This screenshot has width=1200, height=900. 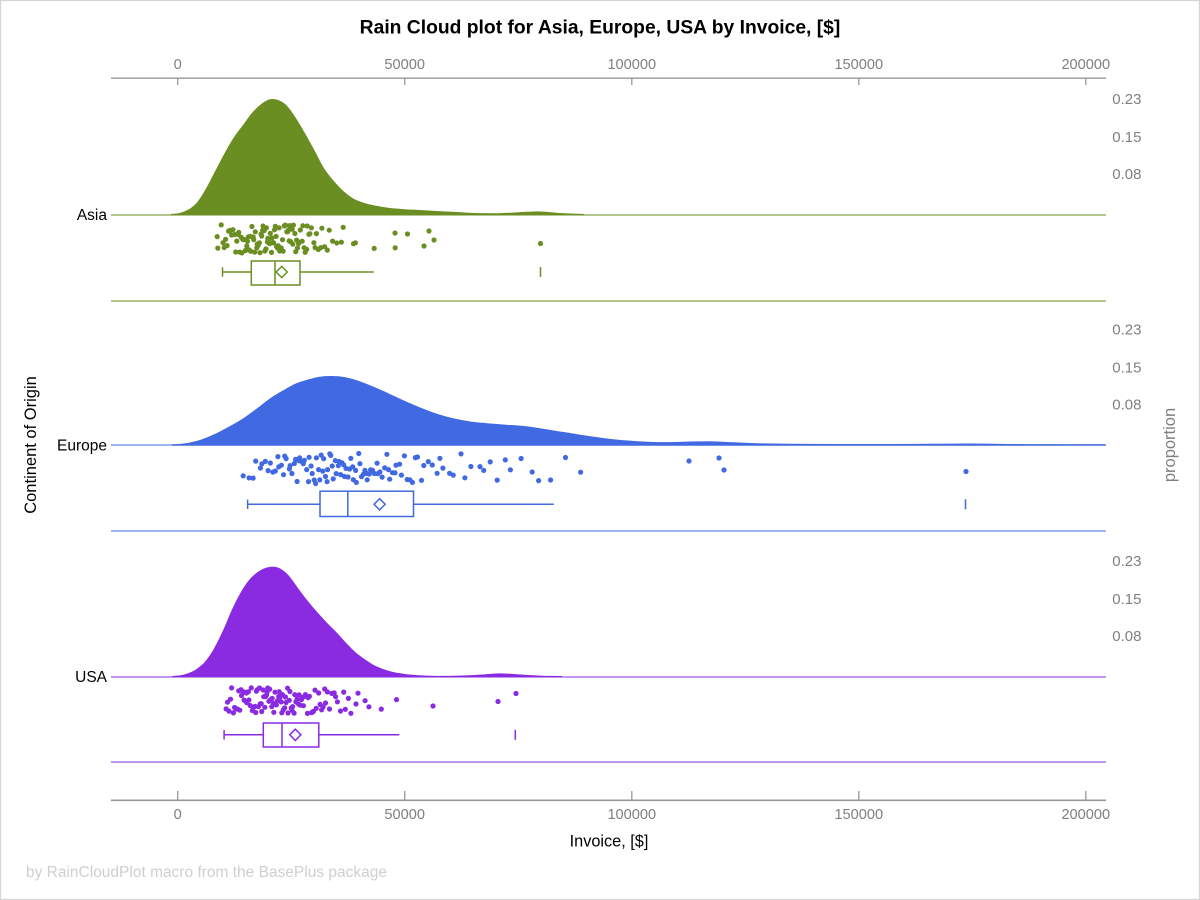 What do you see at coordinates (31, 445) in the screenshot?
I see `svg-text: Continent of Origin` at bounding box center [31, 445].